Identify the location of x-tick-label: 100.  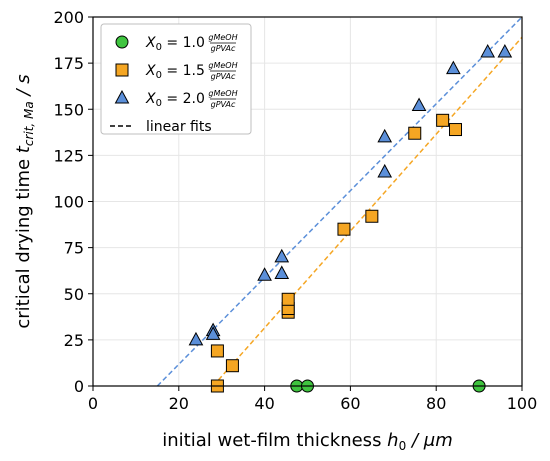
(522, 403).